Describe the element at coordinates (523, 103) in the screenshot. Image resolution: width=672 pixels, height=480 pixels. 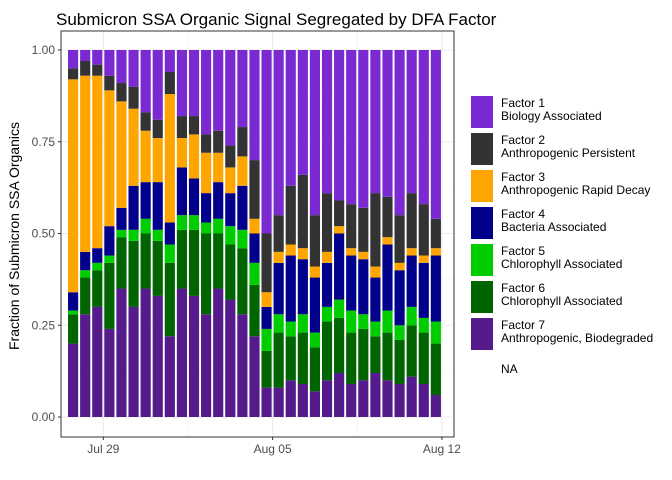
I see `legend-label-line1: Factor 1` at that location.